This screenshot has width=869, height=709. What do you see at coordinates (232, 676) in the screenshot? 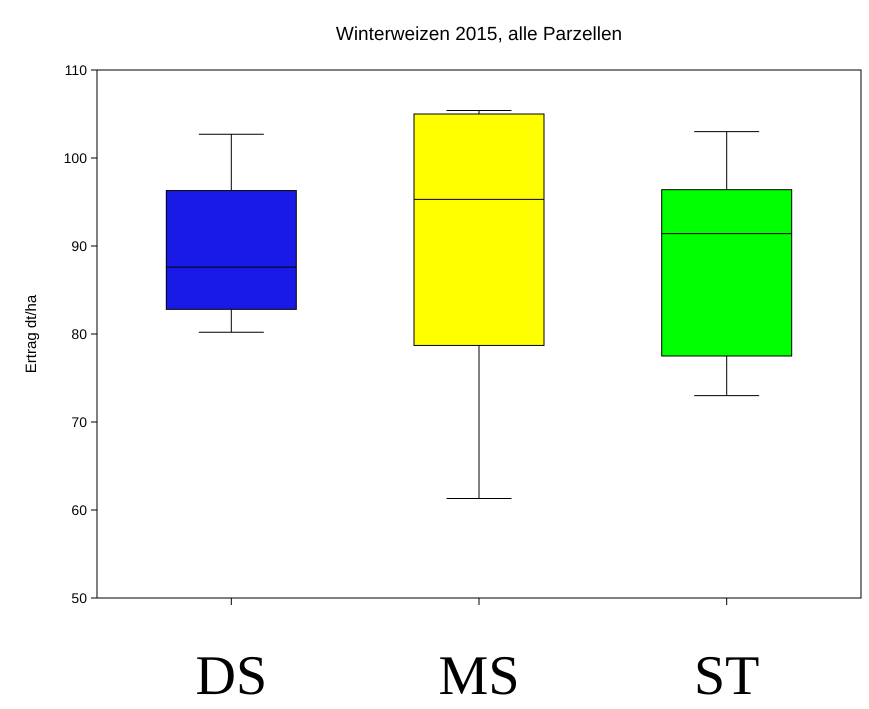
I see `x-tick-label: DS` at bounding box center [232, 676].